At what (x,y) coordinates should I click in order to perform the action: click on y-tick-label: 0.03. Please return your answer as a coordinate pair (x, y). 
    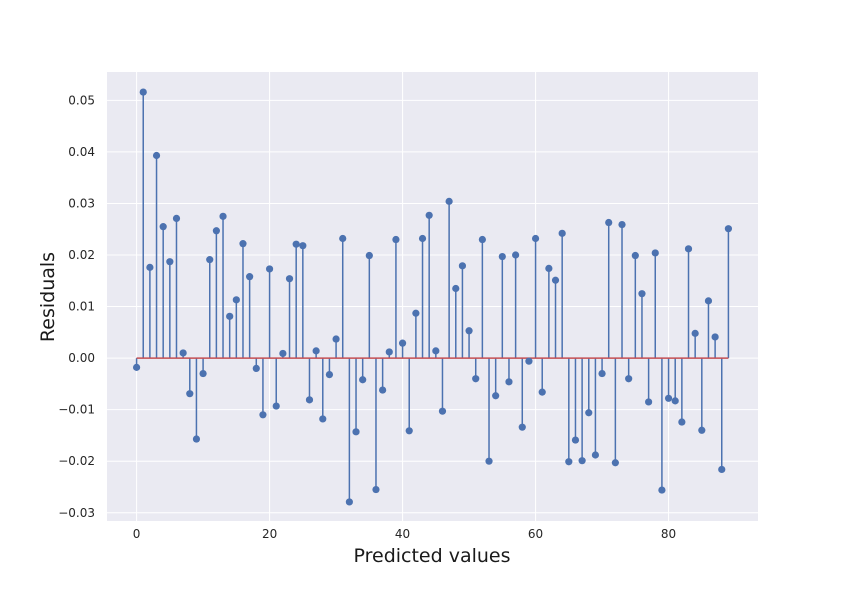
    Looking at the image, I should click on (81, 203).